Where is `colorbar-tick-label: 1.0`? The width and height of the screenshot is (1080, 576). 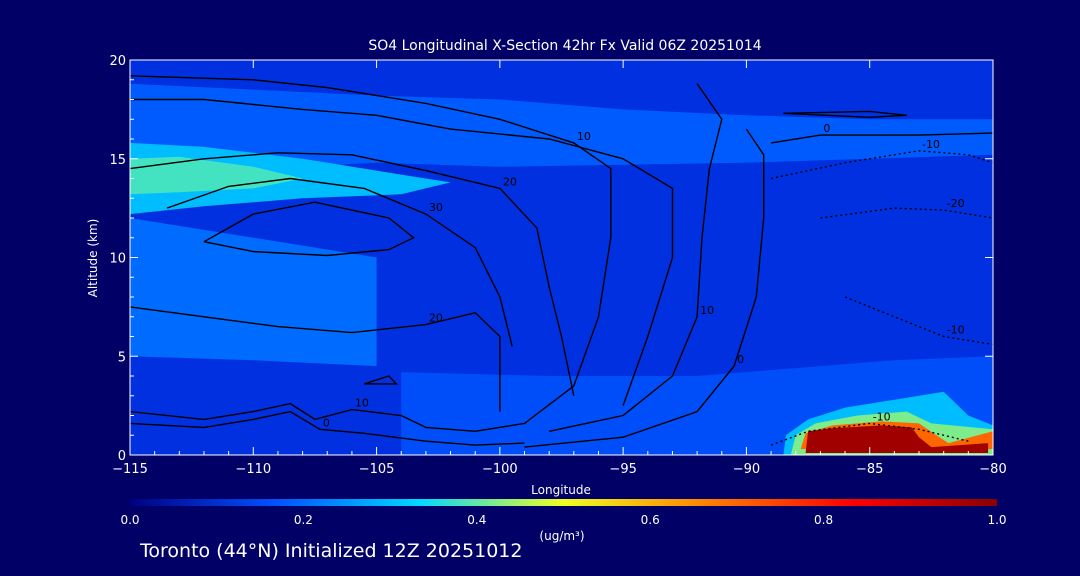 colorbar-tick-label: 1.0 is located at coordinates (996, 520).